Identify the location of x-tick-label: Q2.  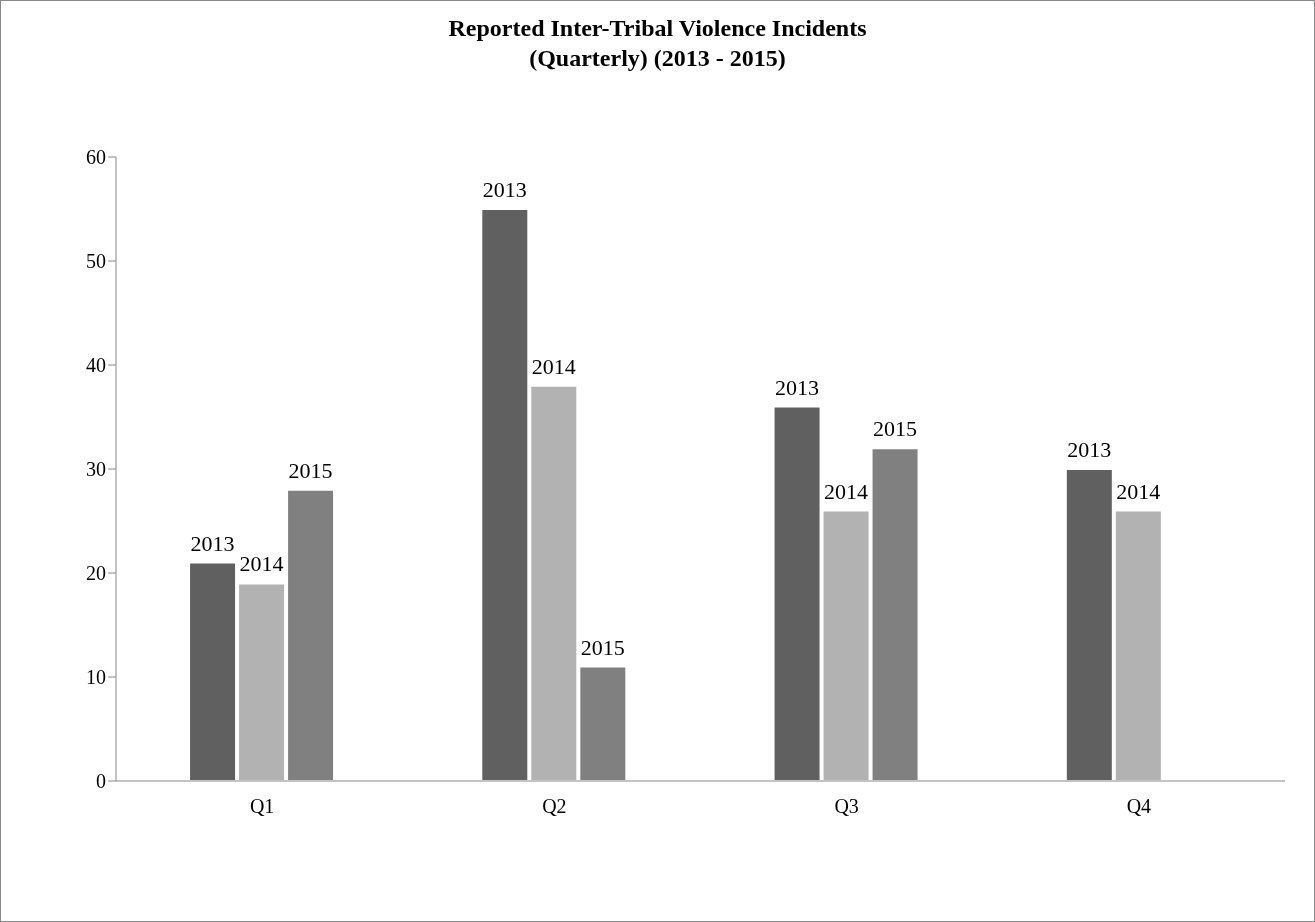
(554, 806).